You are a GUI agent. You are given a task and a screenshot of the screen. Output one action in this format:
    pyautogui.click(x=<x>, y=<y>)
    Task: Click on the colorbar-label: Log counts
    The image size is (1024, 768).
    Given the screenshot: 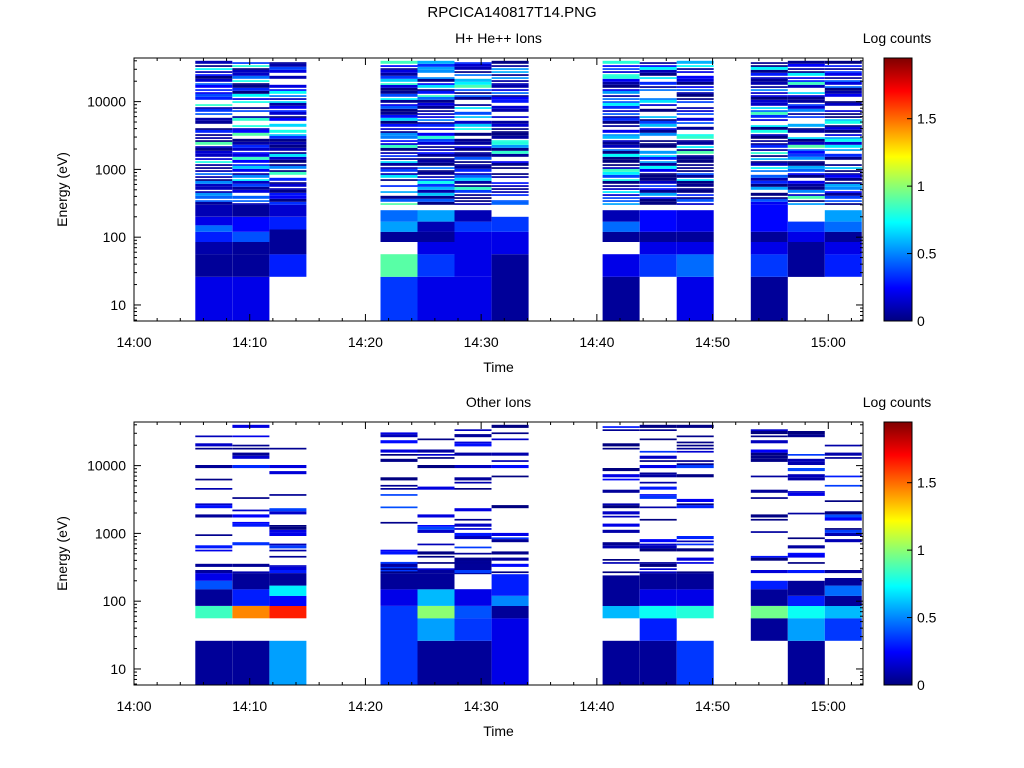 What is the action you would take?
    pyautogui.click(x=897, y=402)
    